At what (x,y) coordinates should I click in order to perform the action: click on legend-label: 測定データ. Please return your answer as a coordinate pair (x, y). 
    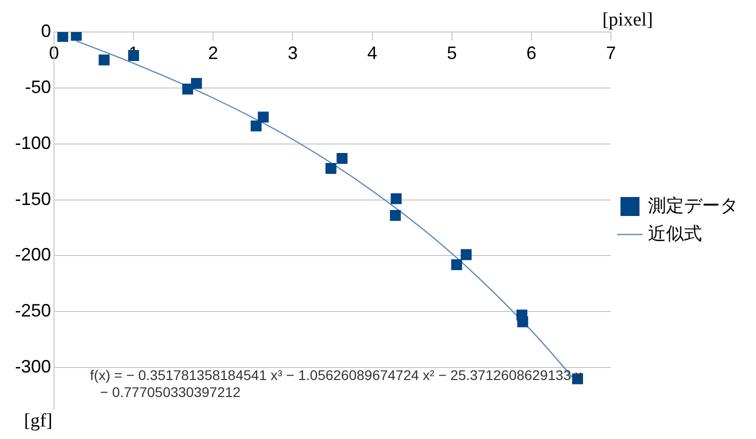
    Looking at the image, I should click on (693, 205).